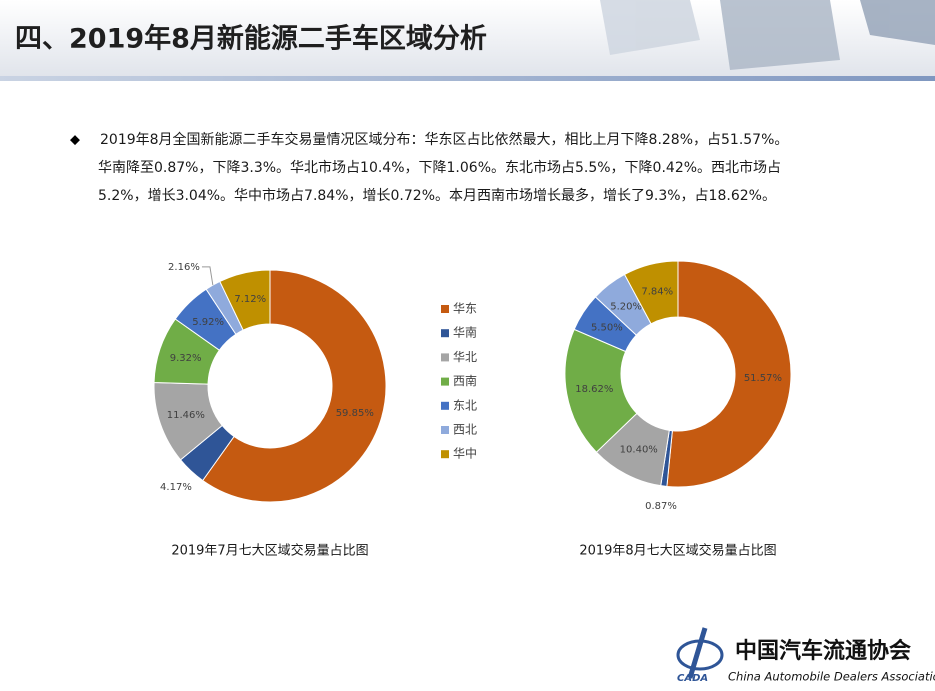  I want to click on header-rule, so click(467, 78).